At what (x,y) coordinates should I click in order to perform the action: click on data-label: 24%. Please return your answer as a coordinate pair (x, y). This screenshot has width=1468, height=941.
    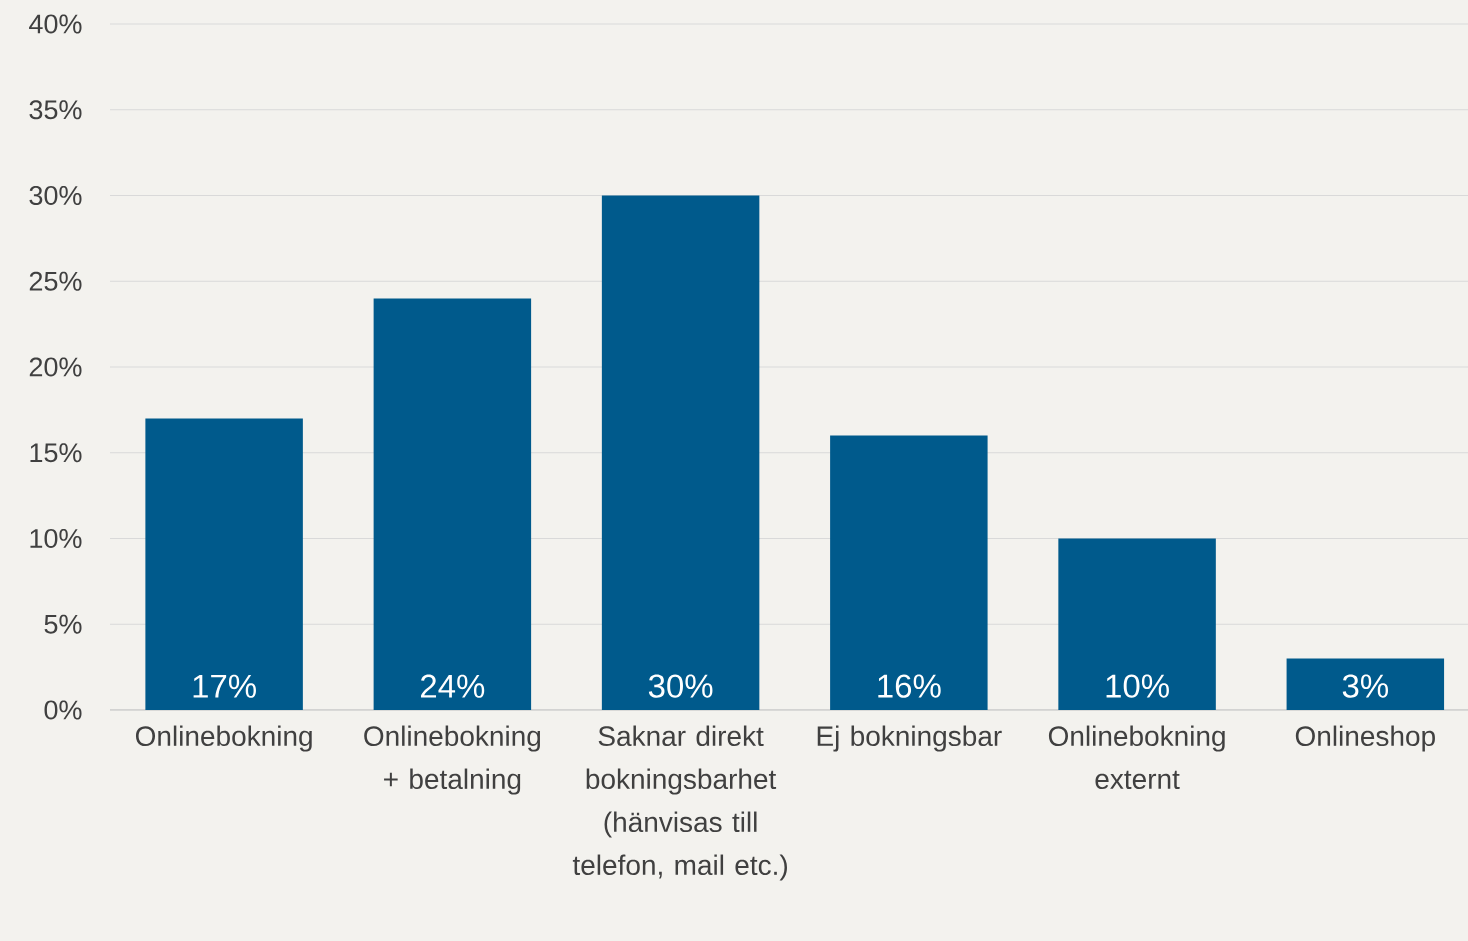
    Looking at the image, I should click on (453, 686).